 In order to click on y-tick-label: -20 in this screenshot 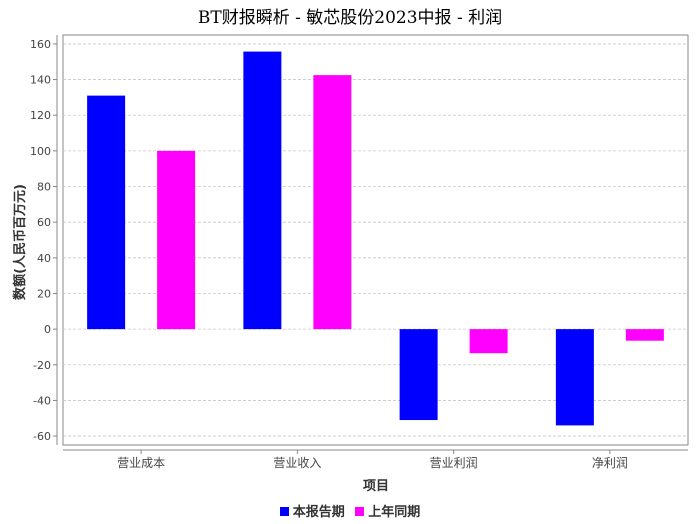, I will do `click(42, 365)`.